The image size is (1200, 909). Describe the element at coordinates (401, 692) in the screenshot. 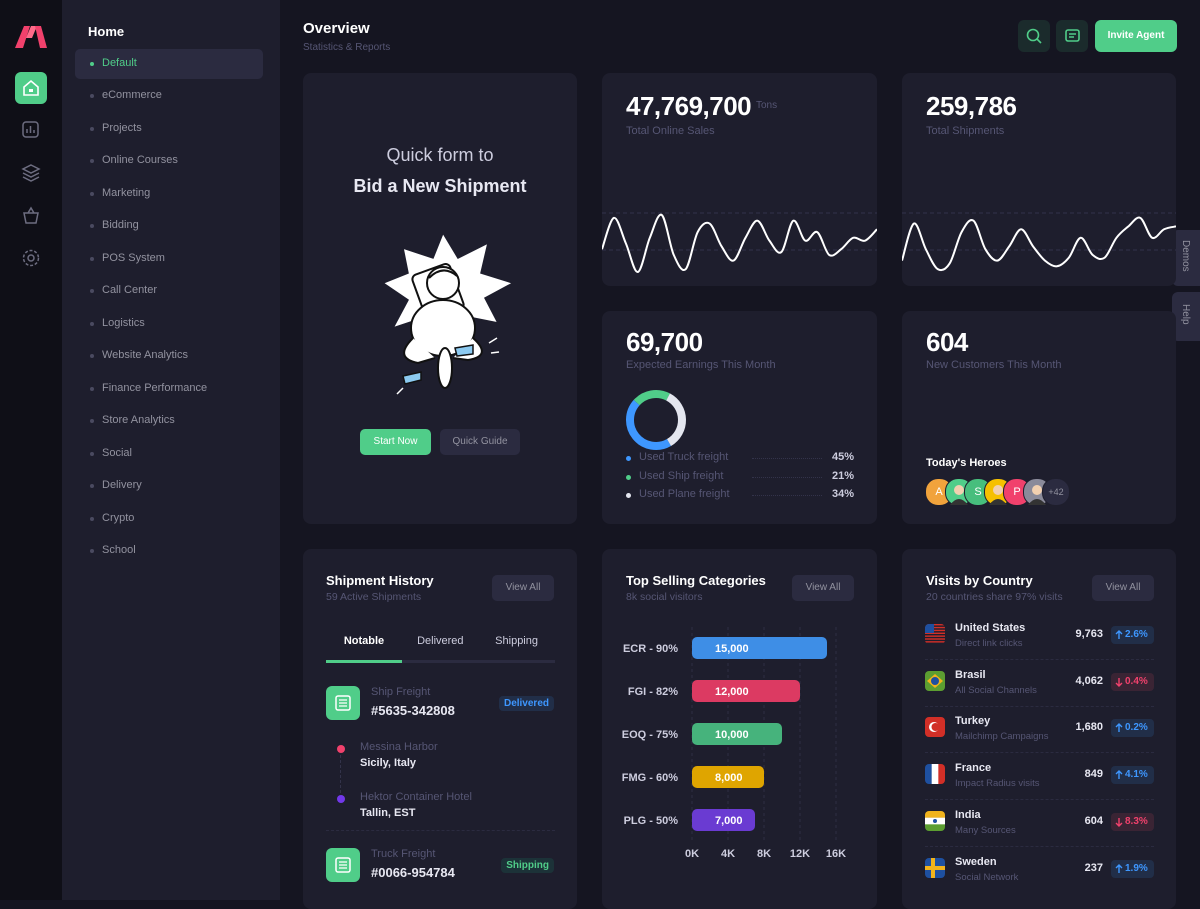

I see `shipment-type: Ship Freight` at that location.